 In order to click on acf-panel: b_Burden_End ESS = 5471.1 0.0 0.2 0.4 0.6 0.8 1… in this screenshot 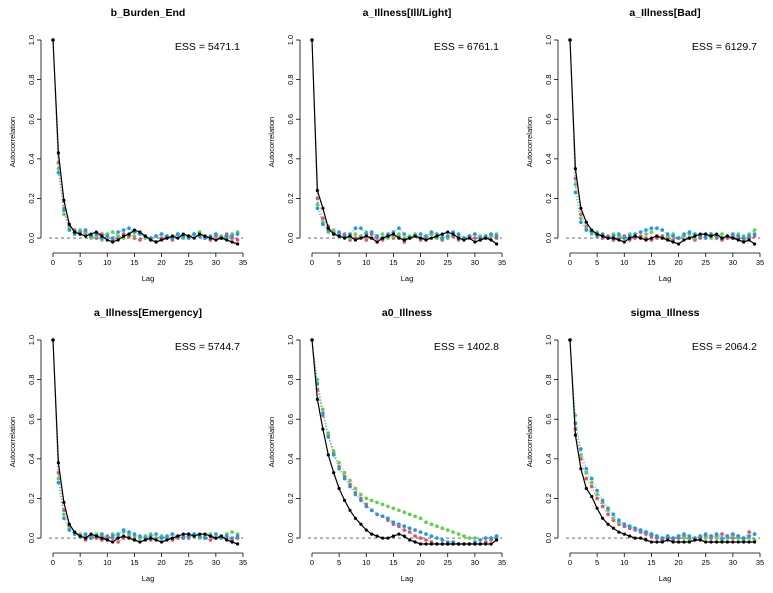, I will do `click(127, 145)`.